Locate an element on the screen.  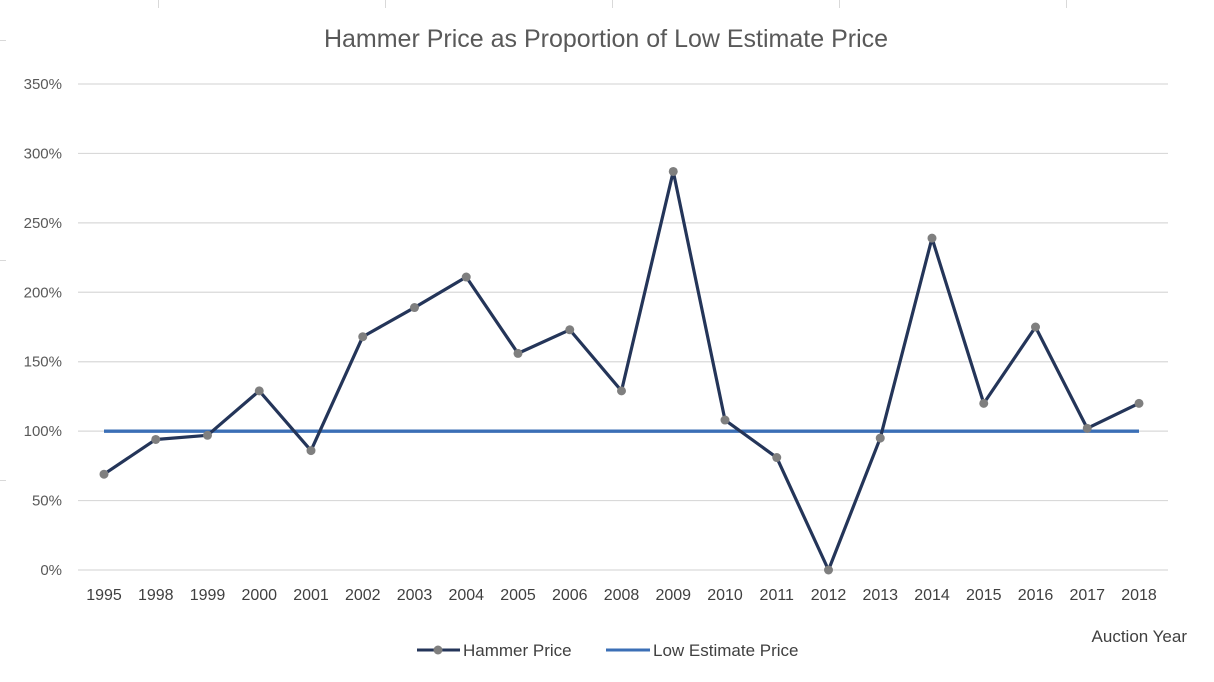
y-tick-label: 150% is located at coordinates (43, 362).